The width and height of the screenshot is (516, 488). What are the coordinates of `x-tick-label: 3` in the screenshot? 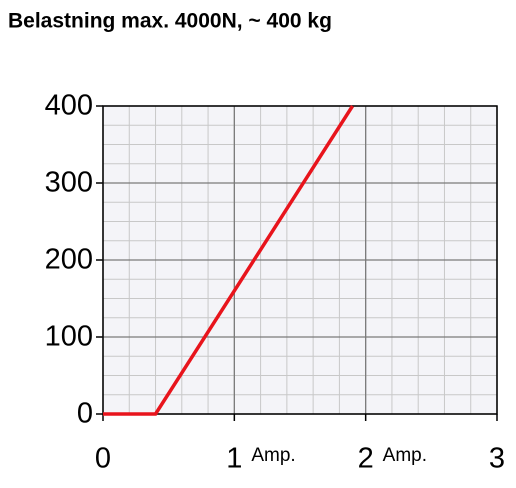 It's located at (497, 459).